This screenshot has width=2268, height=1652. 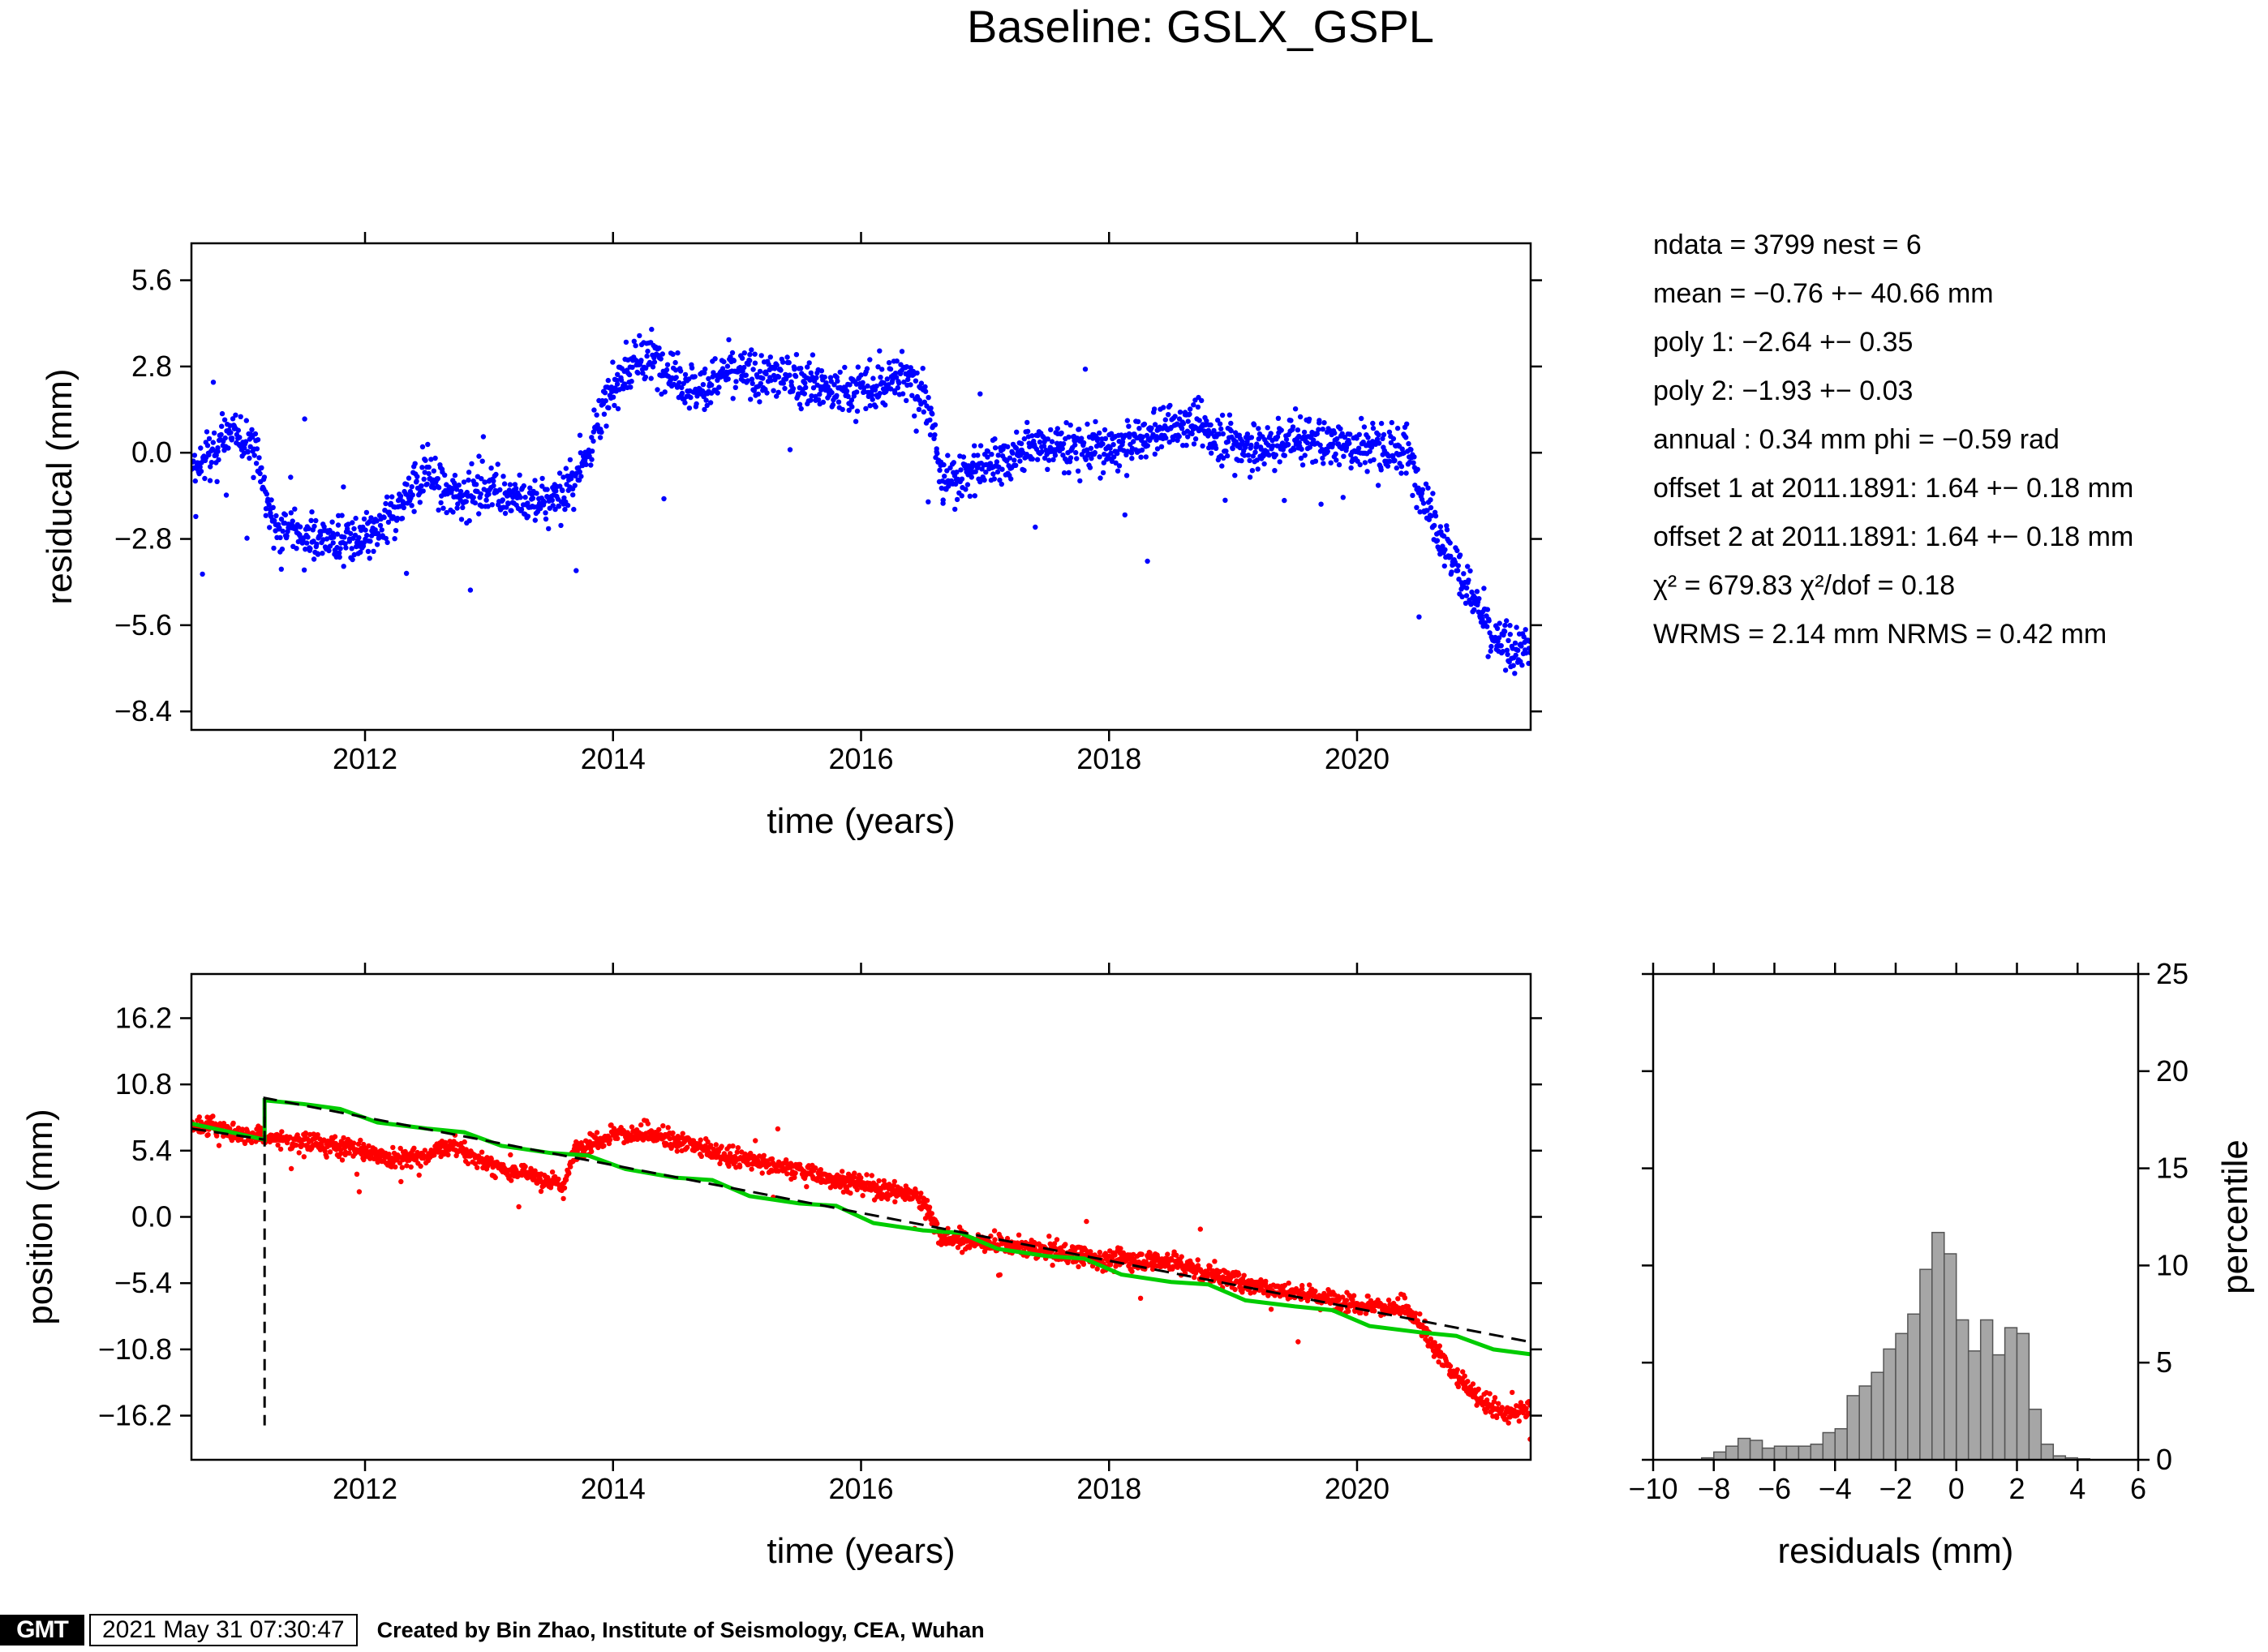 I want to click on timestamp: 2021 May 31 07:30:47, so click(x=223, y=1630).